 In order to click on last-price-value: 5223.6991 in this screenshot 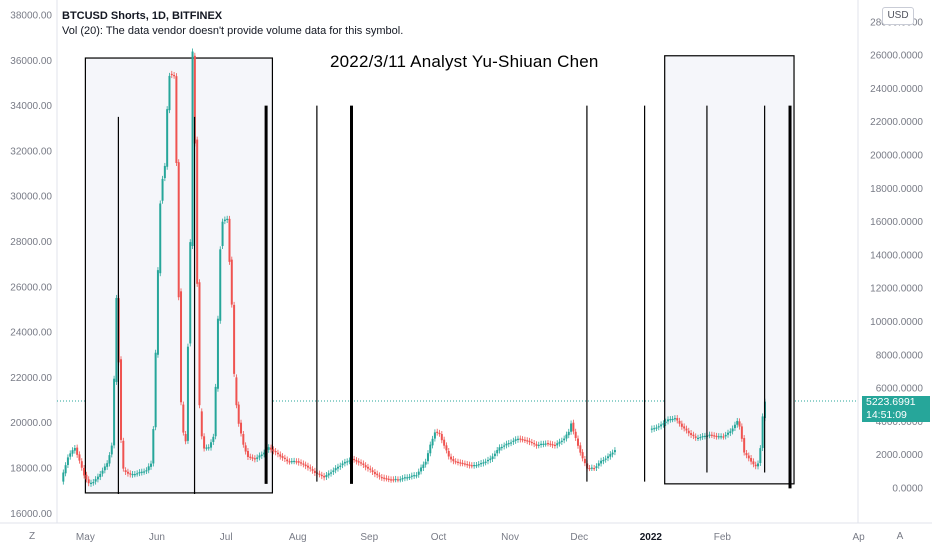, I will do `click(891, 402)`.